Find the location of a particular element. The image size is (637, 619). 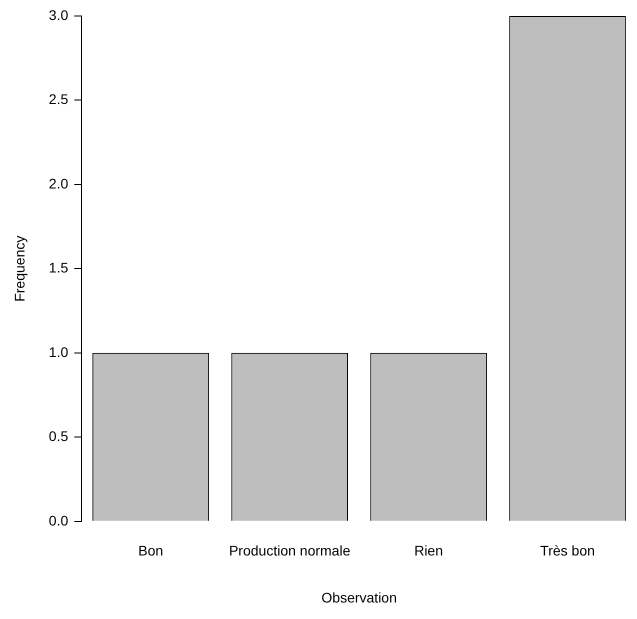

y-tick-label: 1.0 is located at coordinates (58, 352).